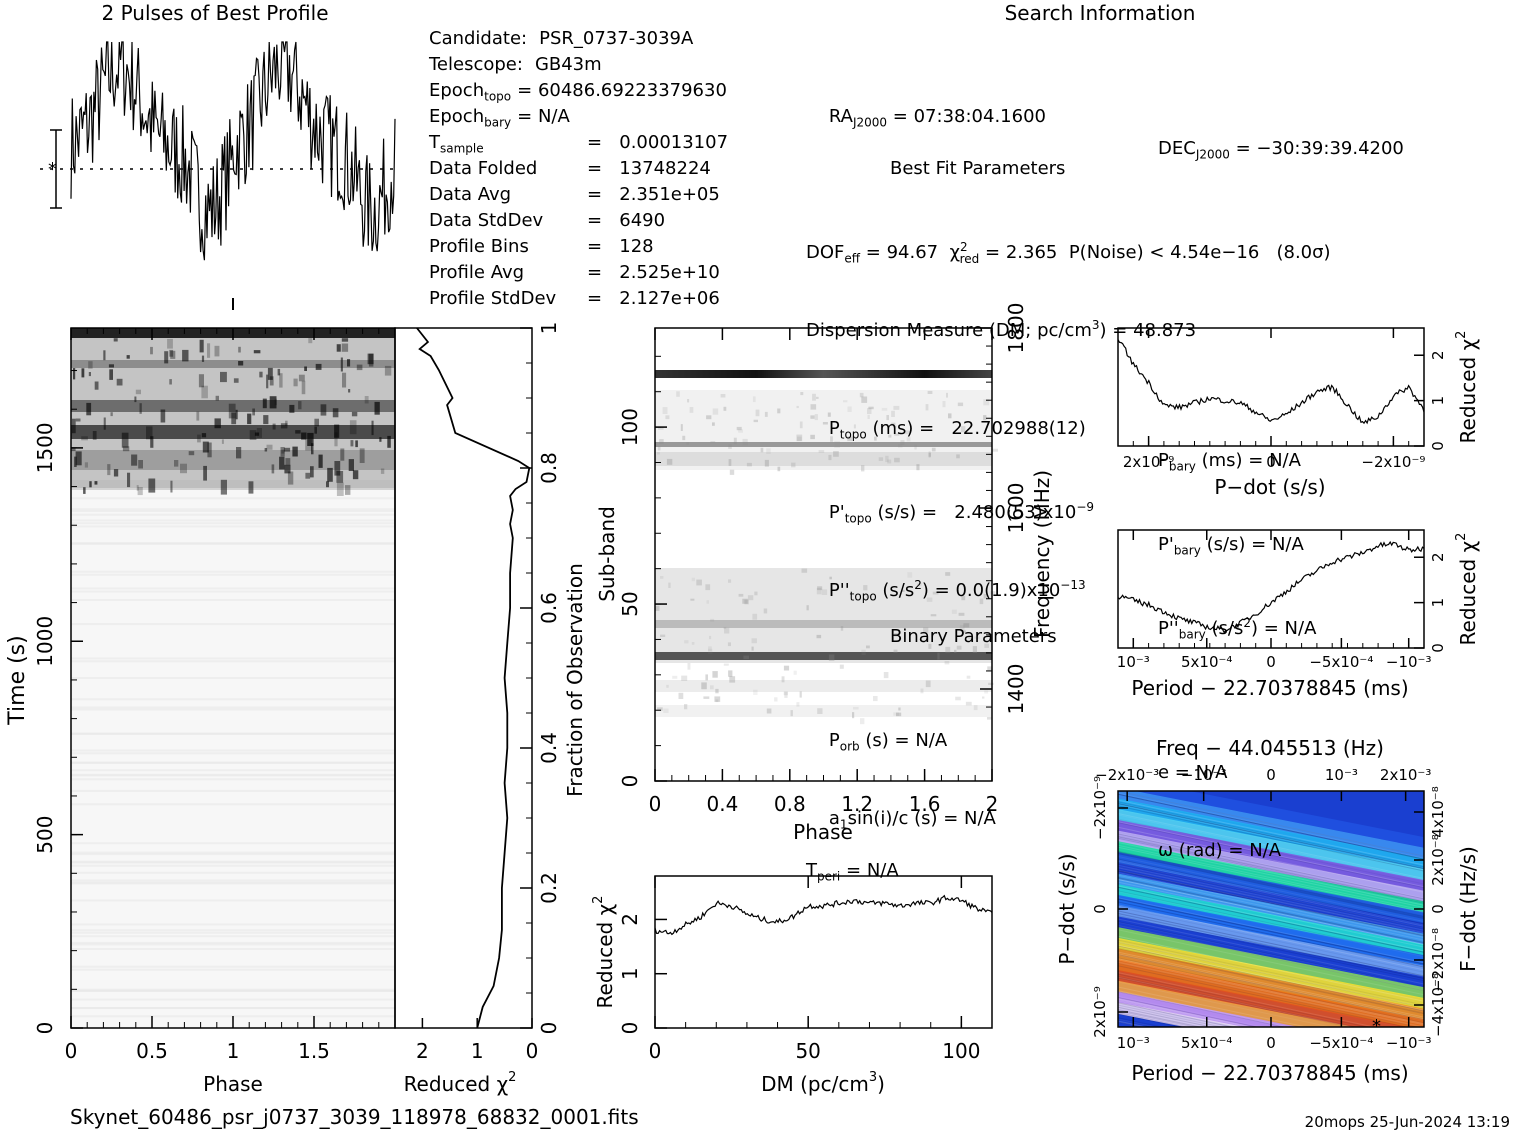 The image size is (1517, 1133). Describe the element at coordinates (1206, 1043) in the screenshot. I see `pp-xtick-label: 5x10⁻⁴` at that location.